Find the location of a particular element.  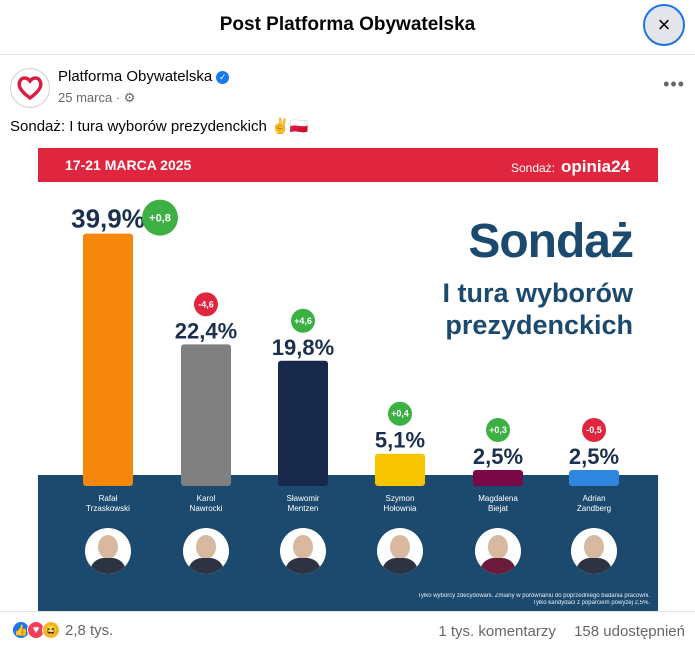

post-meta: 25 marca · ⚙ is located at coordinates (97, 97).